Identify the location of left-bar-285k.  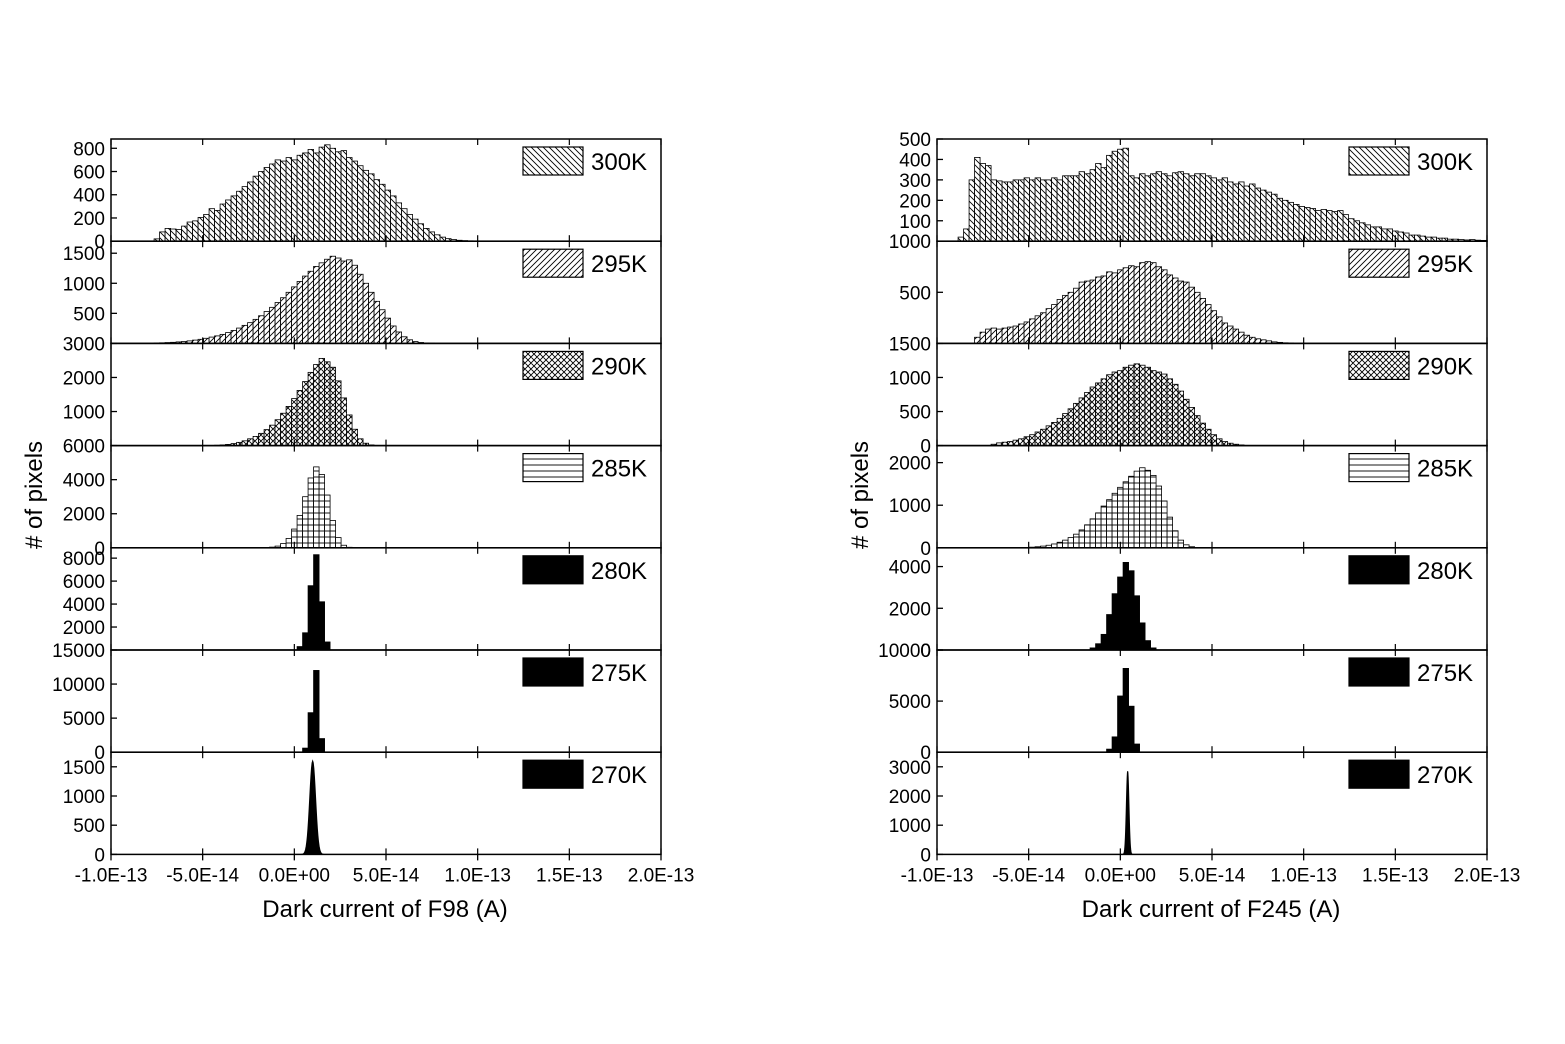
(316, 507).